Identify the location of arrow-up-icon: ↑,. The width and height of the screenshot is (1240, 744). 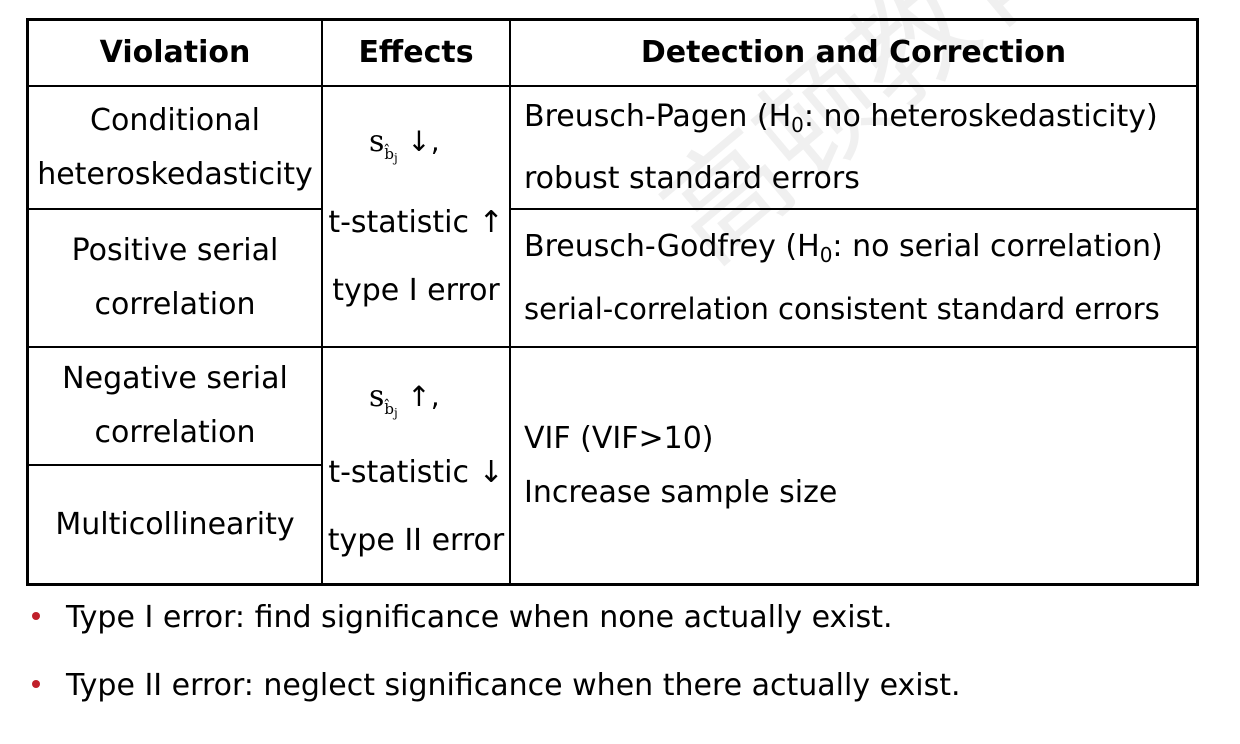
(423, 396).